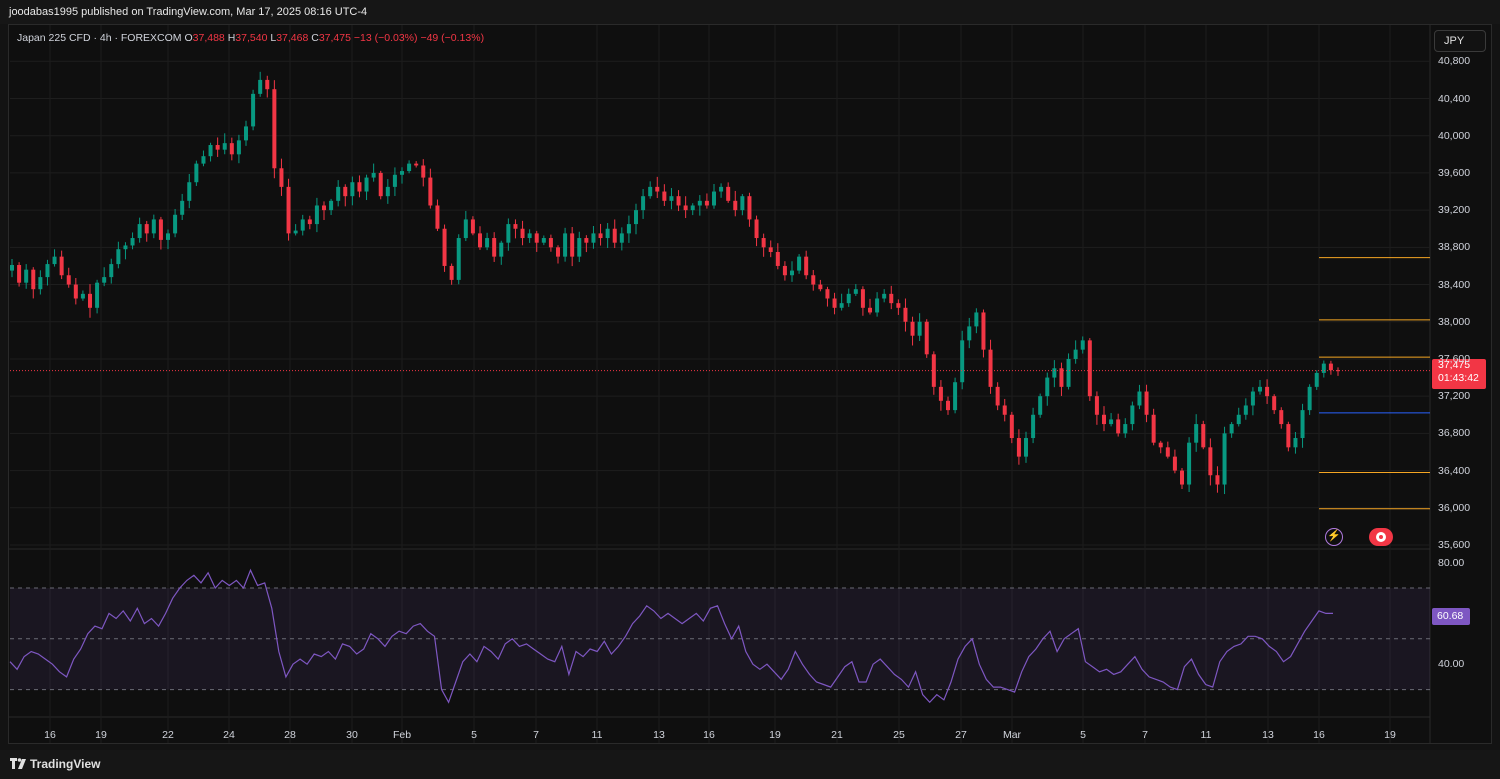 The height and width of the screenshot is (779, 1500). I want to click on time-tick-label: 11, so click(597, 735).